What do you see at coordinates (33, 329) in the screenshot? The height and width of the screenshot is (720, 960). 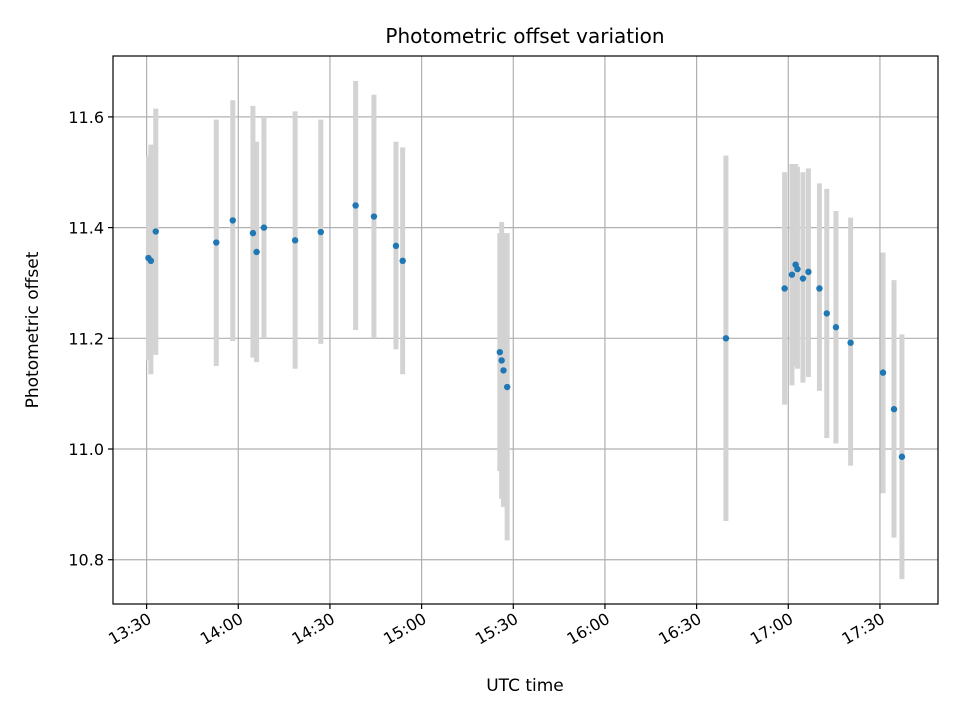 I see `y-axis-label: Photometric offset` at bounding box center [33, 329].